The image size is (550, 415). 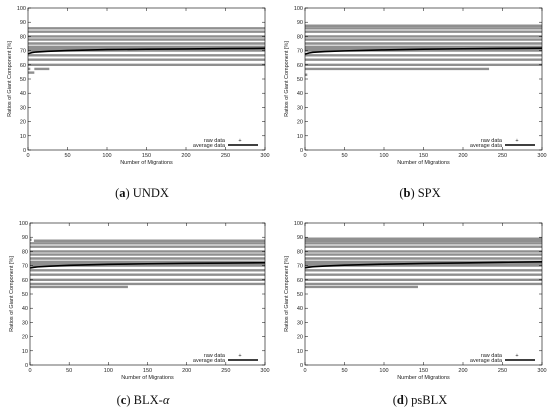 I want to click on caption-letter-bold: c, so click(x=124, y=400).